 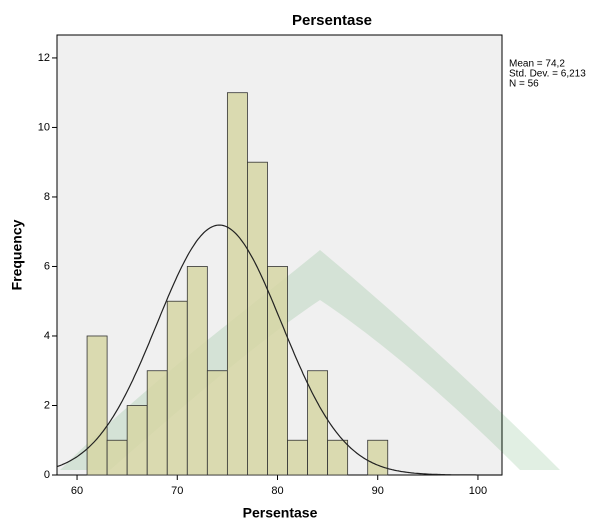 What do you see at coordinates (277, 491) in the screenshot?
I see `x-tick-label: 80` at bounding box center [277, 491].